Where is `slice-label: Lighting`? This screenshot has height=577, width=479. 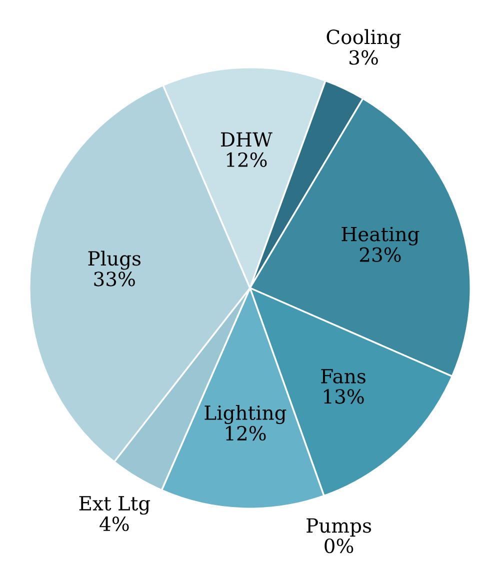 slice-label: Lighting is located at coordinates (245, 414).